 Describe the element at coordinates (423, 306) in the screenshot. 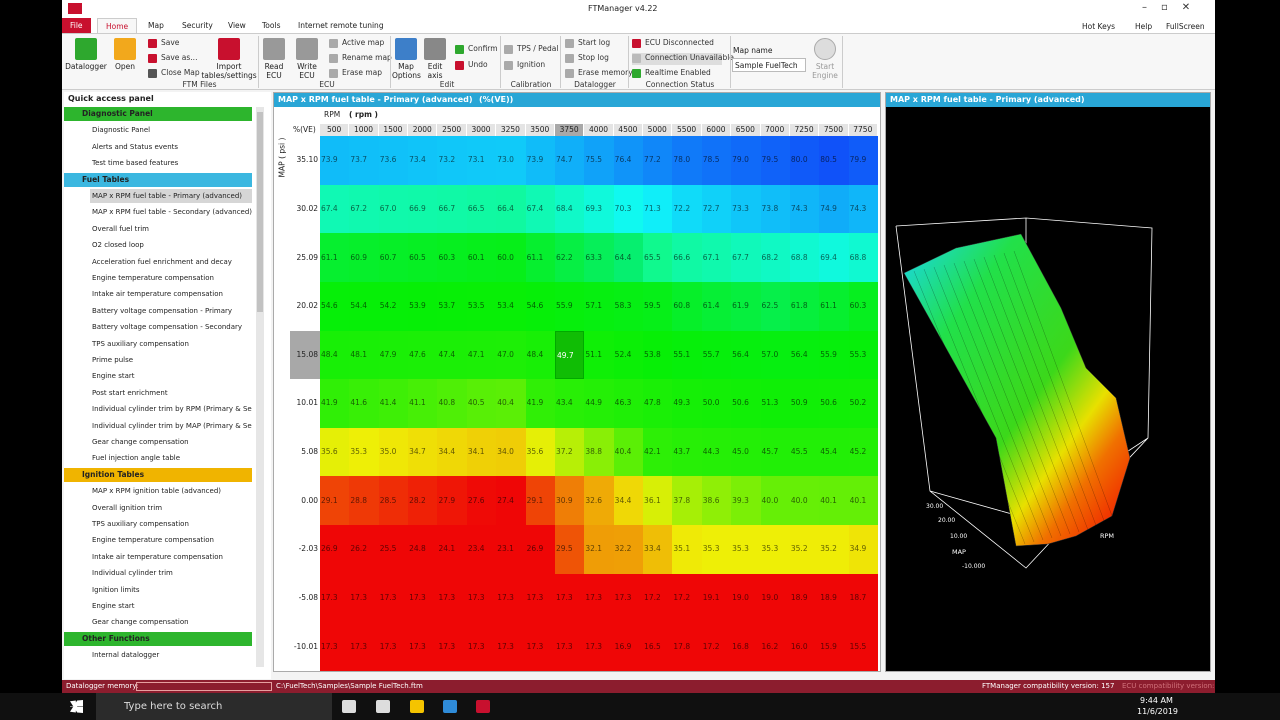

I see `table-cell: 53.9` at that location.